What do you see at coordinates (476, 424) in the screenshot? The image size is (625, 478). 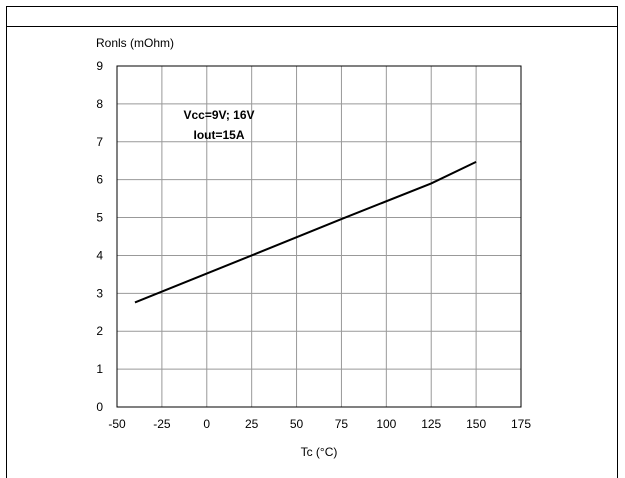 I see `x-tick-label: 150` at bounding box center [476, 424].